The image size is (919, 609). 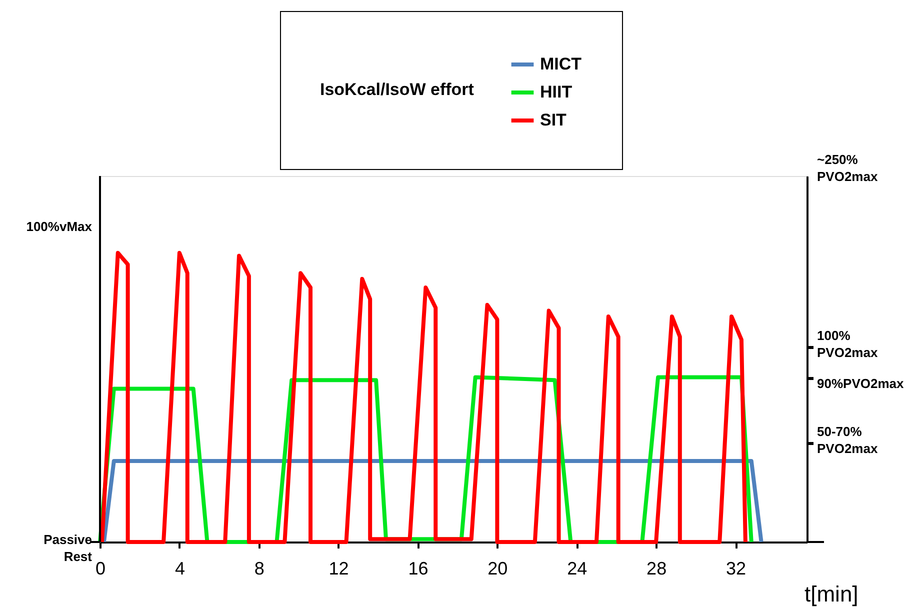 What do you see at coordinates (831, 594) in the screenshot?
I see `x-axis-title: t[min]` at bounding box center [831, 594].